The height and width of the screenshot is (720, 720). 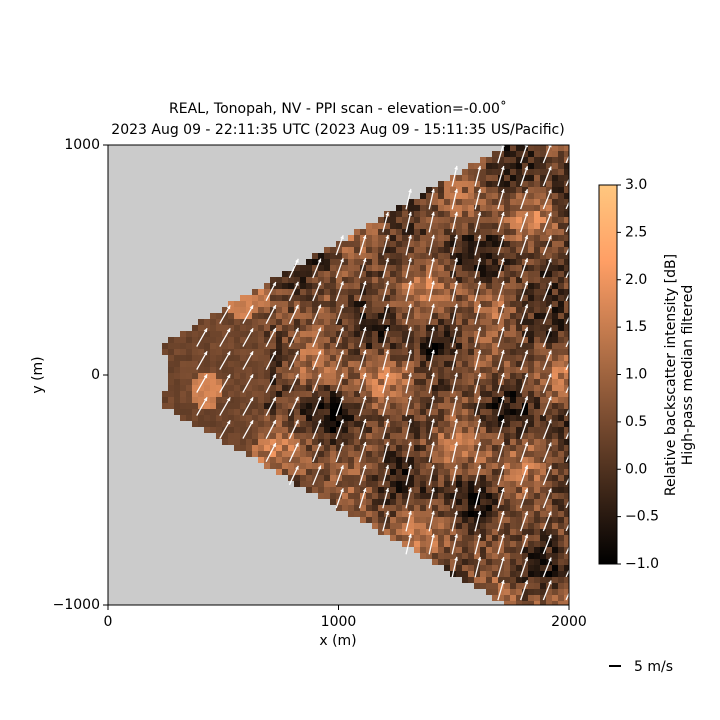 What do you see at coordinates (608, 374) in the screenshot?
I see `colorbar` at bounding box center [608, 374].